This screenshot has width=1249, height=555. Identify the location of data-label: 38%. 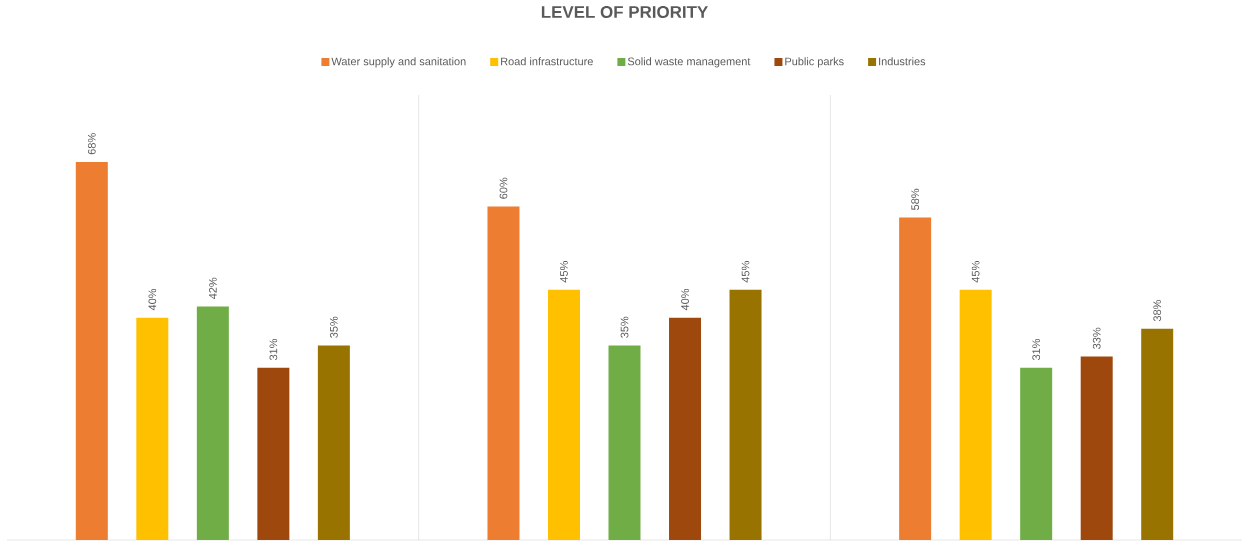
(1157, 311).